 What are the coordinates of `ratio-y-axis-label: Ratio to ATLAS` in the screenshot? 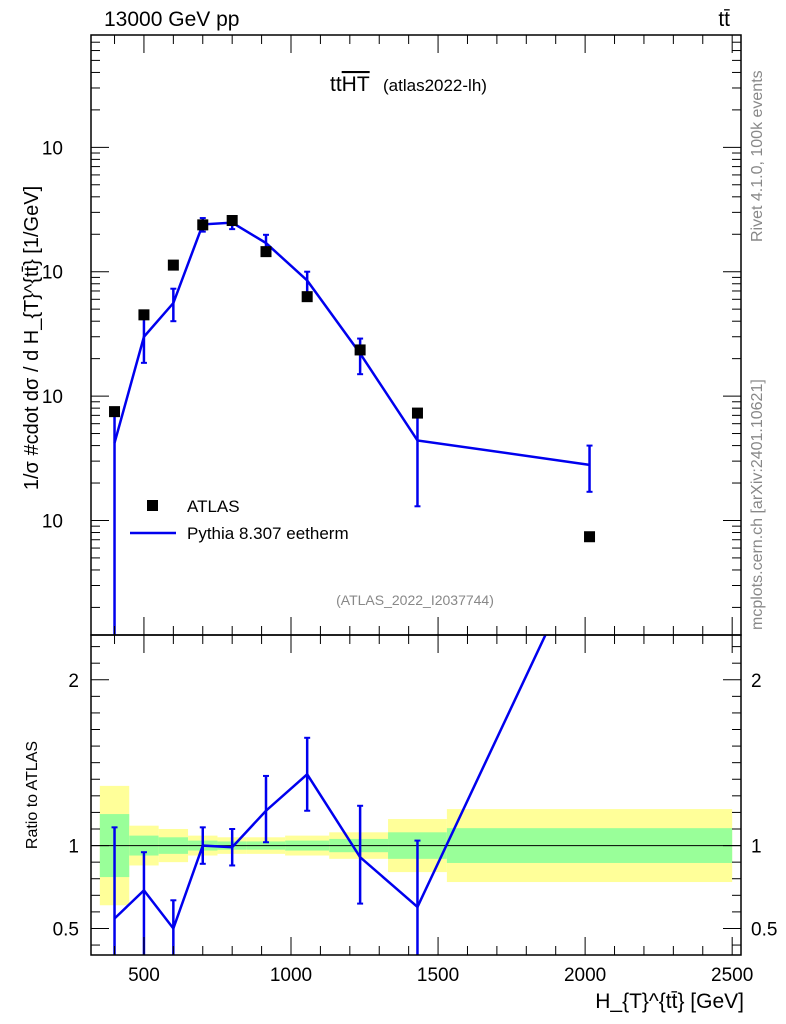 It's located at (32, 795).